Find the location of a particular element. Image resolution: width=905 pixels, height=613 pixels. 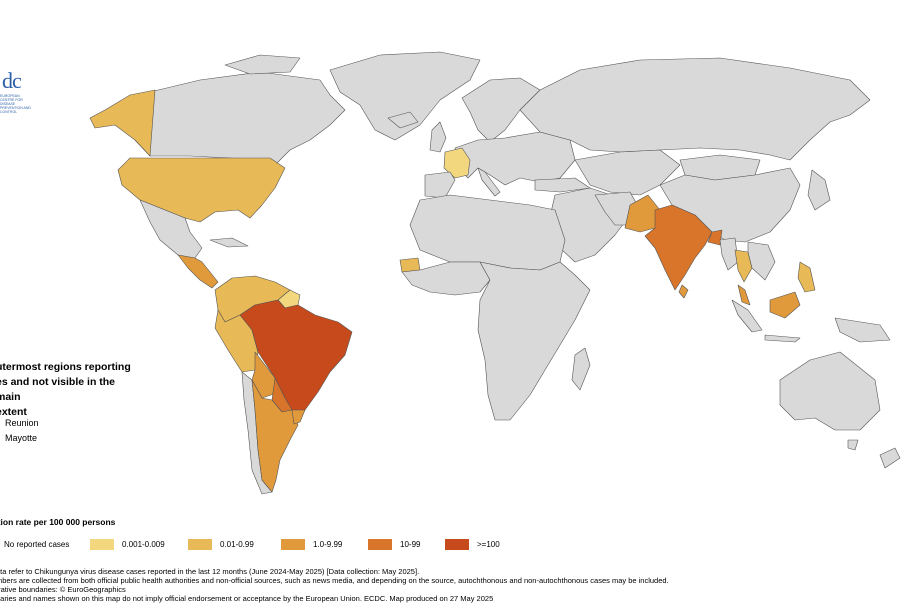

sumatra is located at coordinates (747, 316).